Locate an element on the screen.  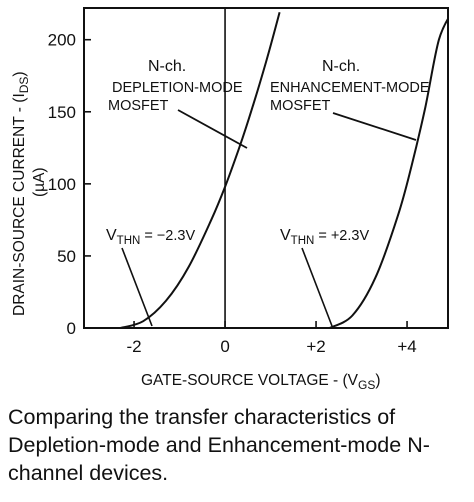
depletion-label-line2: DEPLETION-MODE is located at coordinates (177, 88).